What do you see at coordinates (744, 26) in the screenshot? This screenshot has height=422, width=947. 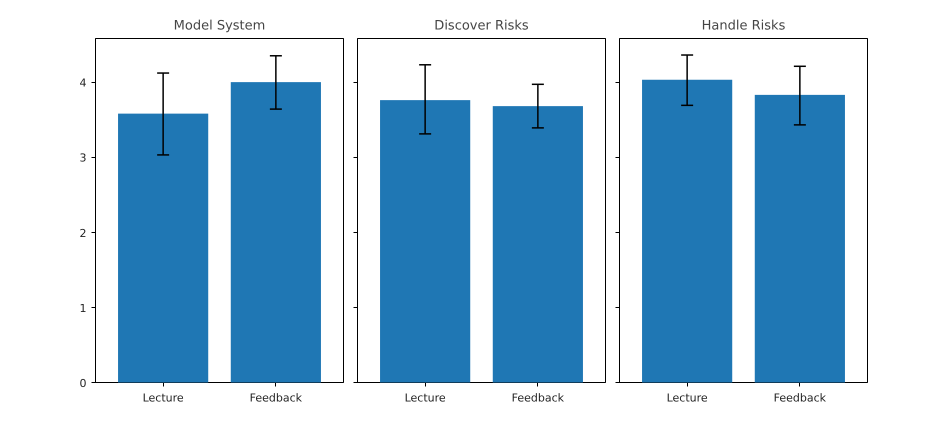 I see `chart-title: Handle Risks` at bounding box center [744, 26].